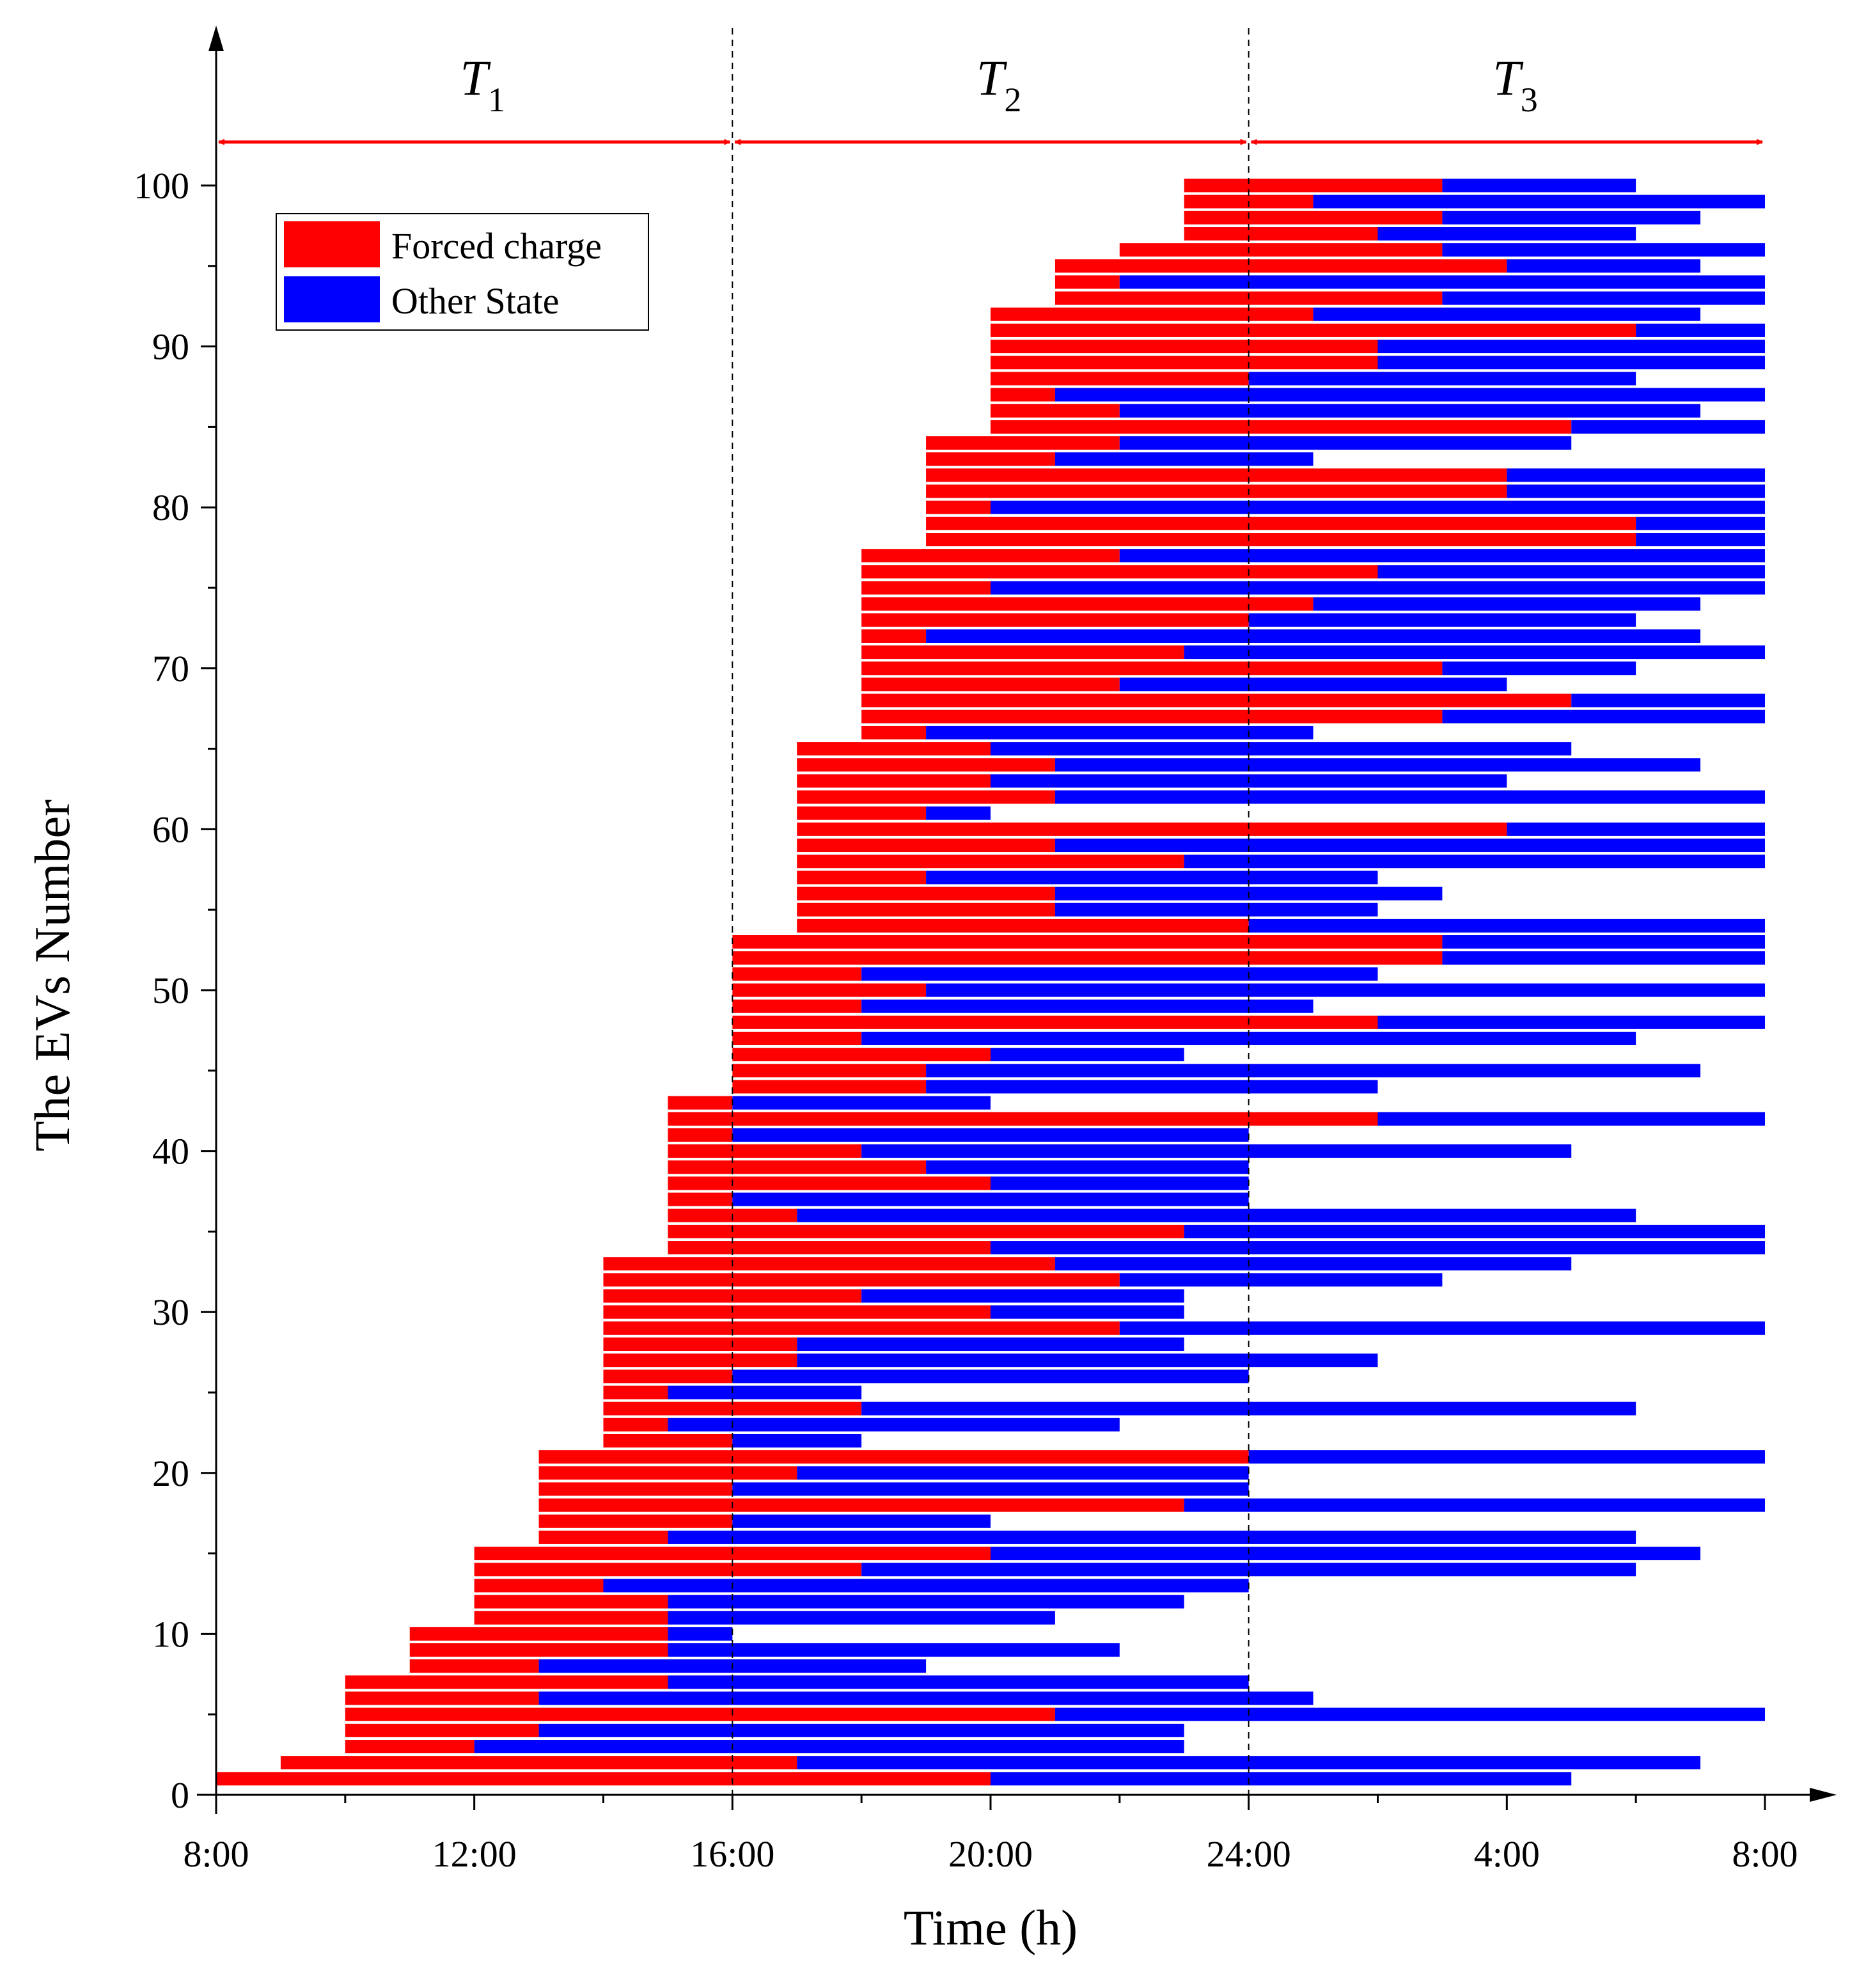  I want to click on ev-78-other-state-bar, so click(1700, 540).